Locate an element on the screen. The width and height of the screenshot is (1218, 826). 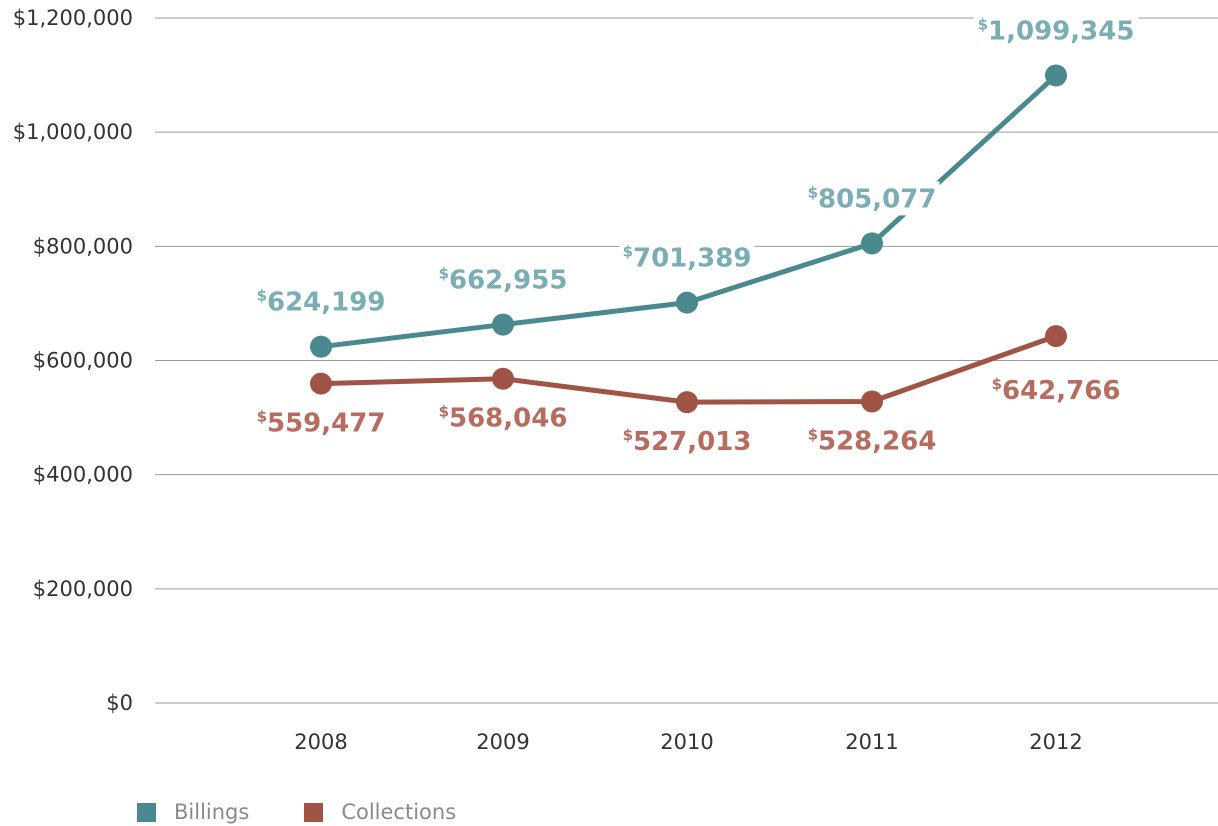
legend-label-collections: Collections is located at coordinates (399, 812).